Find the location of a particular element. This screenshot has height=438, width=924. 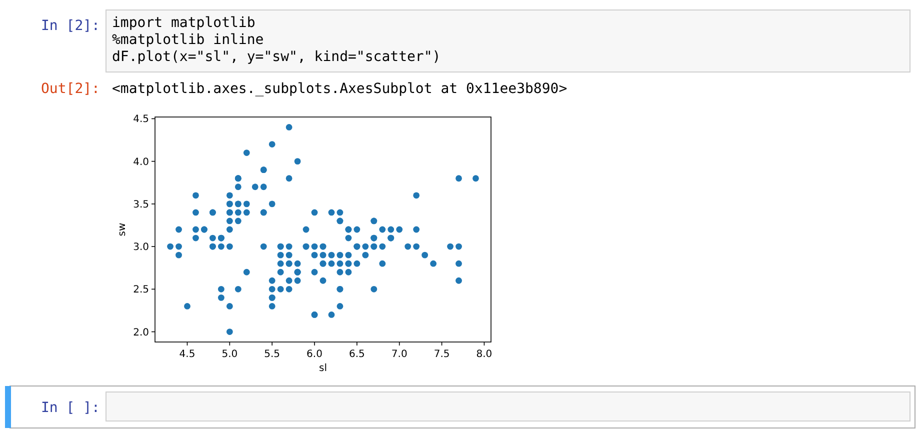

x-tick-label: 7.0 is located at coordinates (399, 354).